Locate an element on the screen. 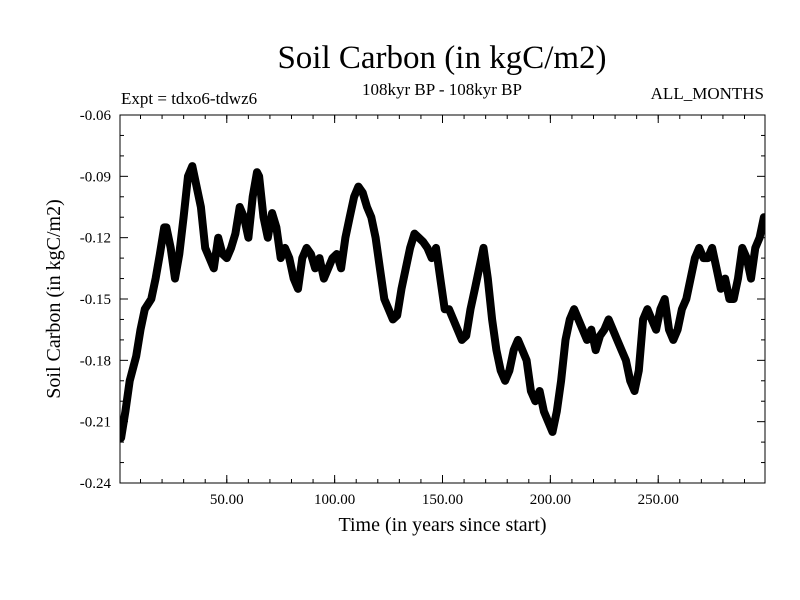 Image resolution: width=800 pixels, height=600 pixels. x-axis-label: Time (in years since start) is located at coordinates (442, 525).